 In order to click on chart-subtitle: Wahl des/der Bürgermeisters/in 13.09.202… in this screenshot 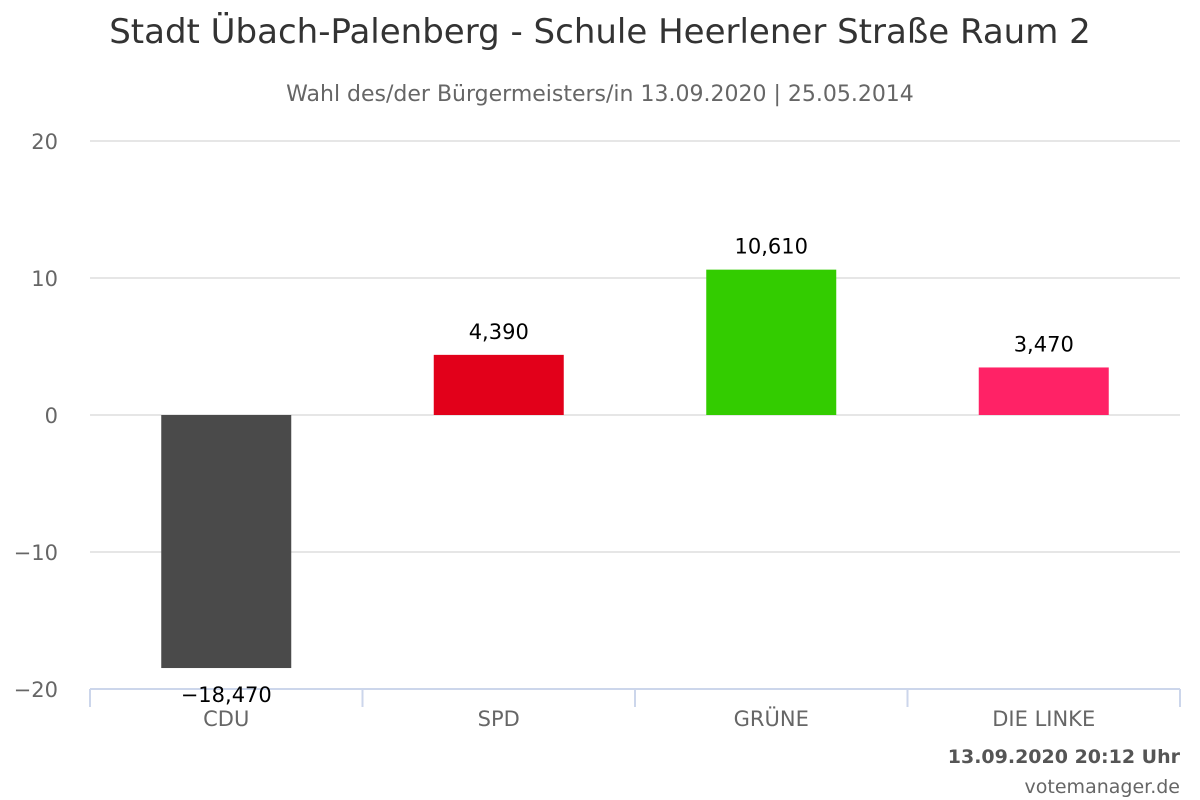, I will do `click(600, 94)`.